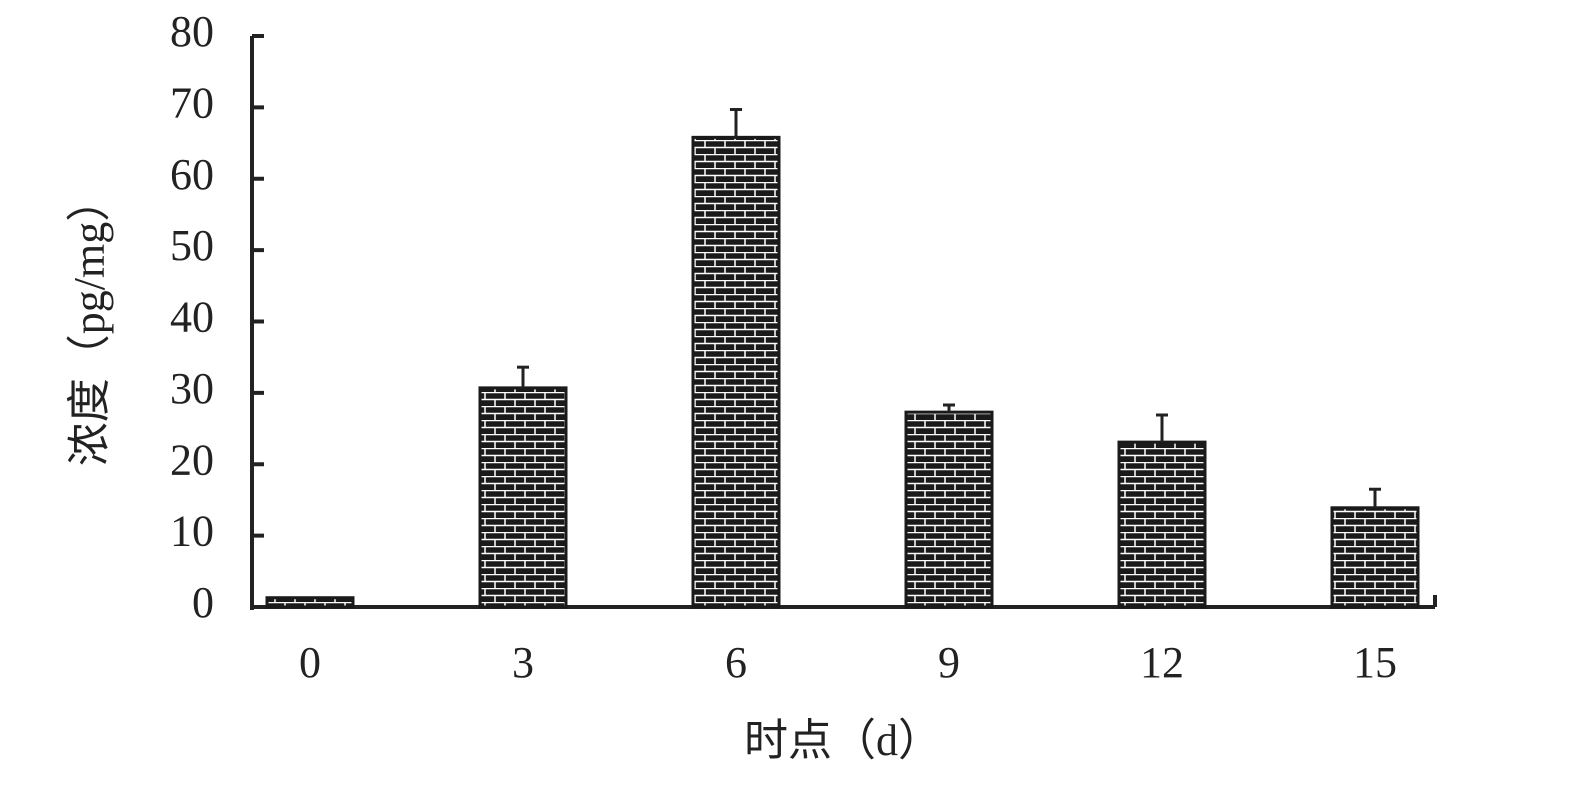 This screenshot has width=1575, height=787. Describe the element at coordinates (192, 531) in the screenshot. I see `y-tick-label: 10` at that location.